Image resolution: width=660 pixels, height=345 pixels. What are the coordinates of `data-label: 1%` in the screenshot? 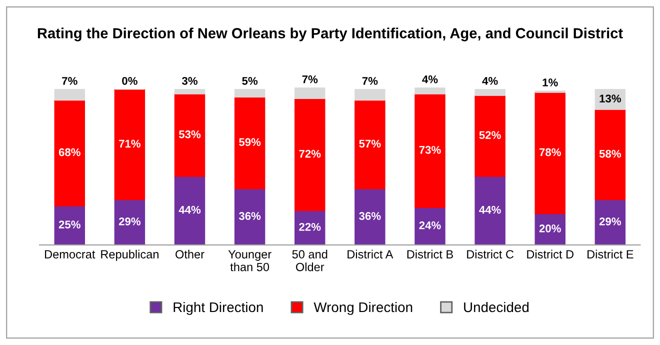 It's located at (550, 82).